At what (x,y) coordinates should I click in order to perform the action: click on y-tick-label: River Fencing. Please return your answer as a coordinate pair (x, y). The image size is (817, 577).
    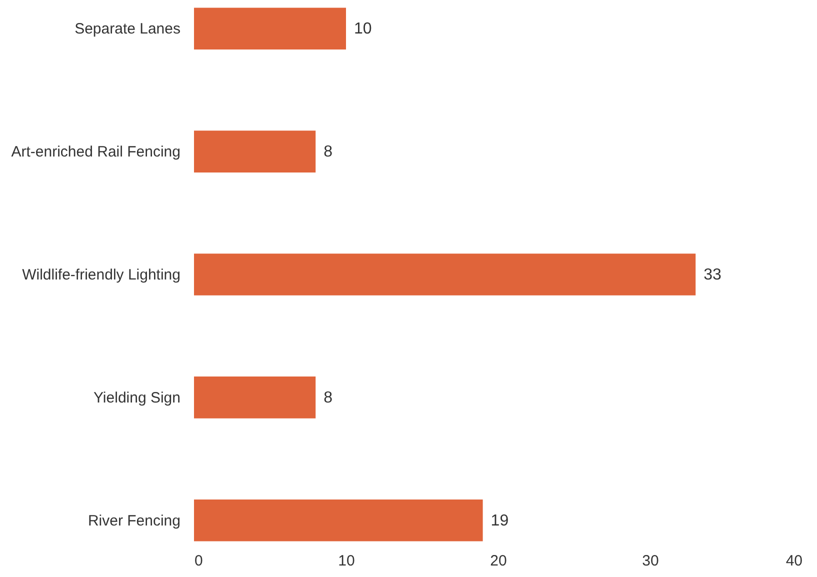
    Looking at the image, I should click on (134, 521).